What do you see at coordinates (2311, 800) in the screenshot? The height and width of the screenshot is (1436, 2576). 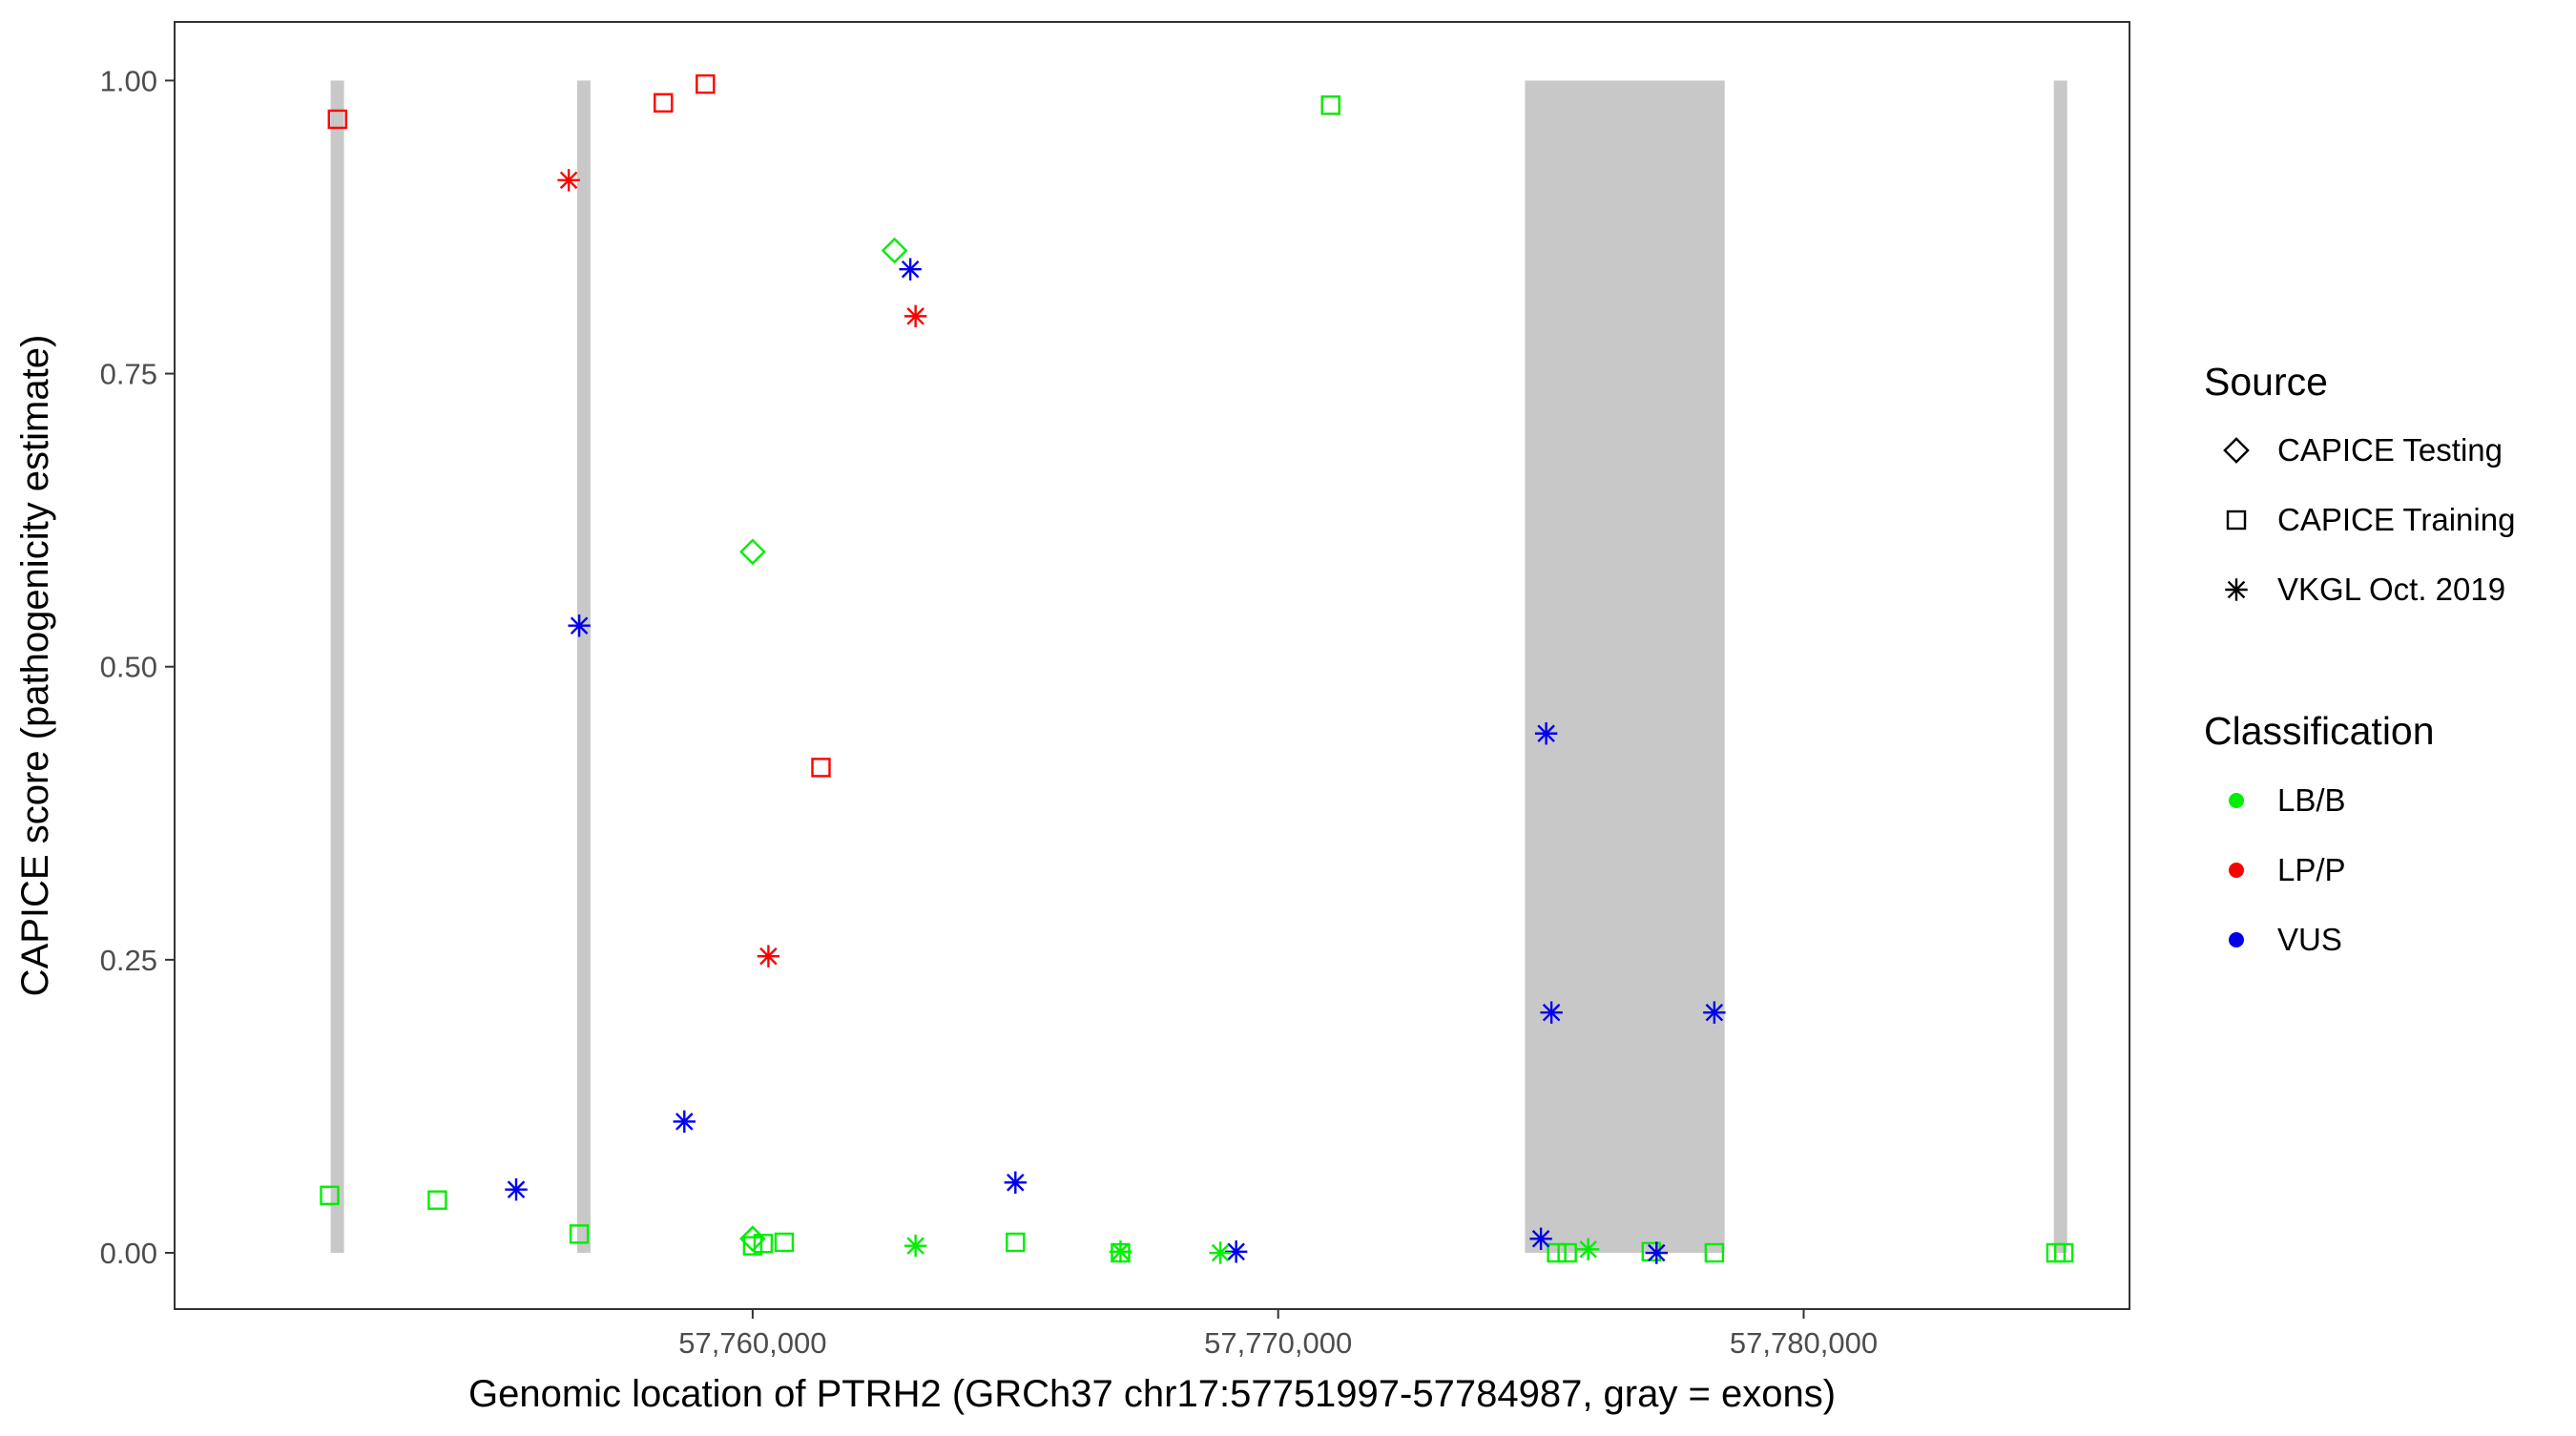 I see `legend-label-classification-1: LB/B` at bounding box center [2311, 800].